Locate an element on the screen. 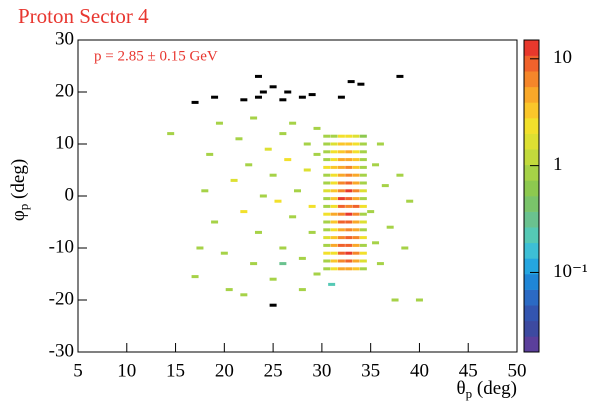 Image resolution: width=592 pixels, height=404 pixels. y-label-sub: p is located at coordinates (23, 207).